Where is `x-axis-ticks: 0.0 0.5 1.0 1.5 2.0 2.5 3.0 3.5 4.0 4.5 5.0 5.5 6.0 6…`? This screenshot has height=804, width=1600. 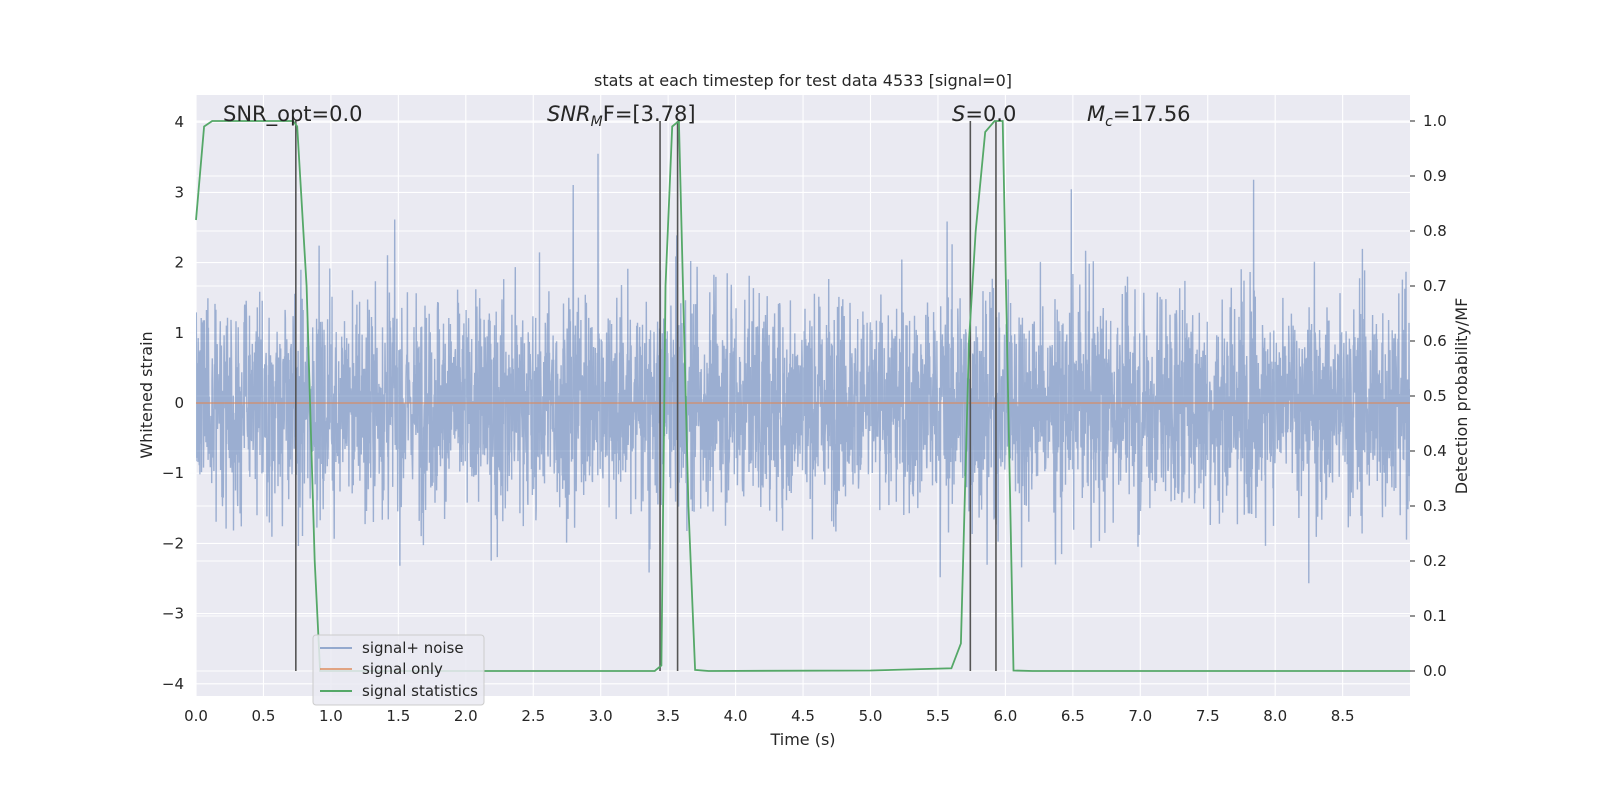 x-axis-ticks: 0.0 0.5 1.0 1.5 2.0 2.5 3.0 3.5 4.0 4.5 5.0 5.5 6.0 6… is located at coordinates (769, 716).